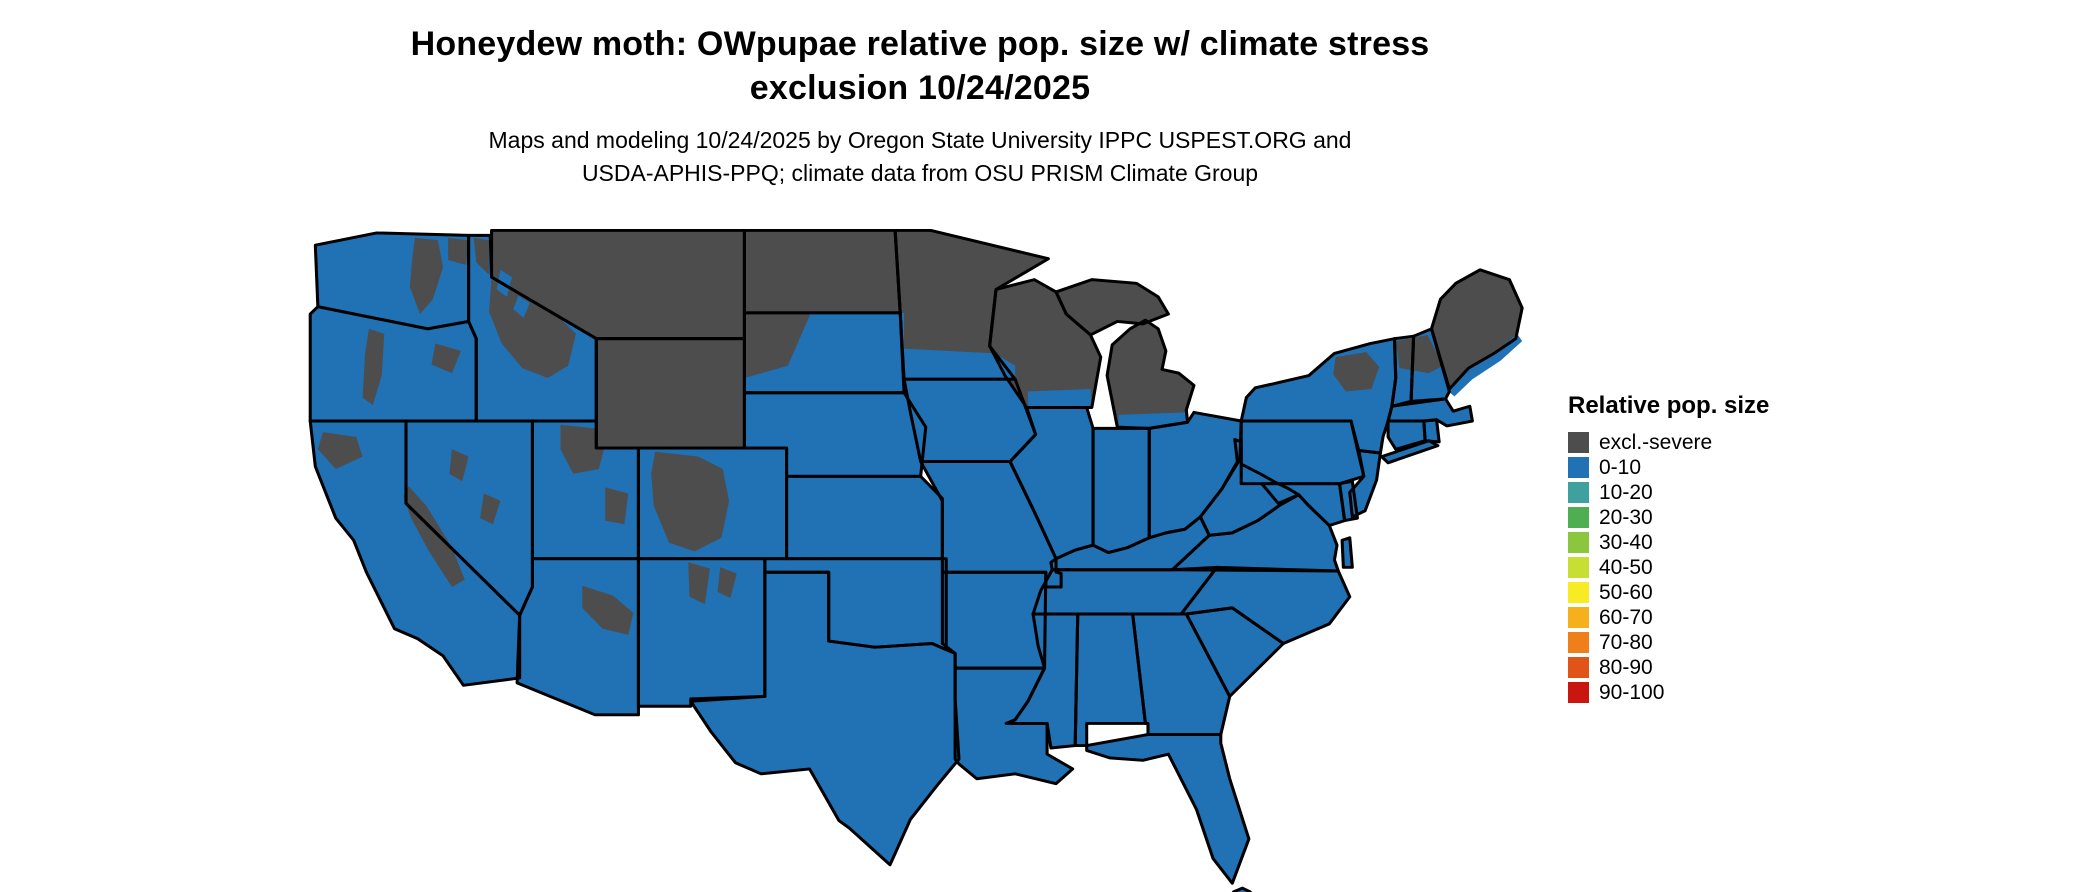  I want to click on exclusion-patch-wa-cascades, so click(426, 276).